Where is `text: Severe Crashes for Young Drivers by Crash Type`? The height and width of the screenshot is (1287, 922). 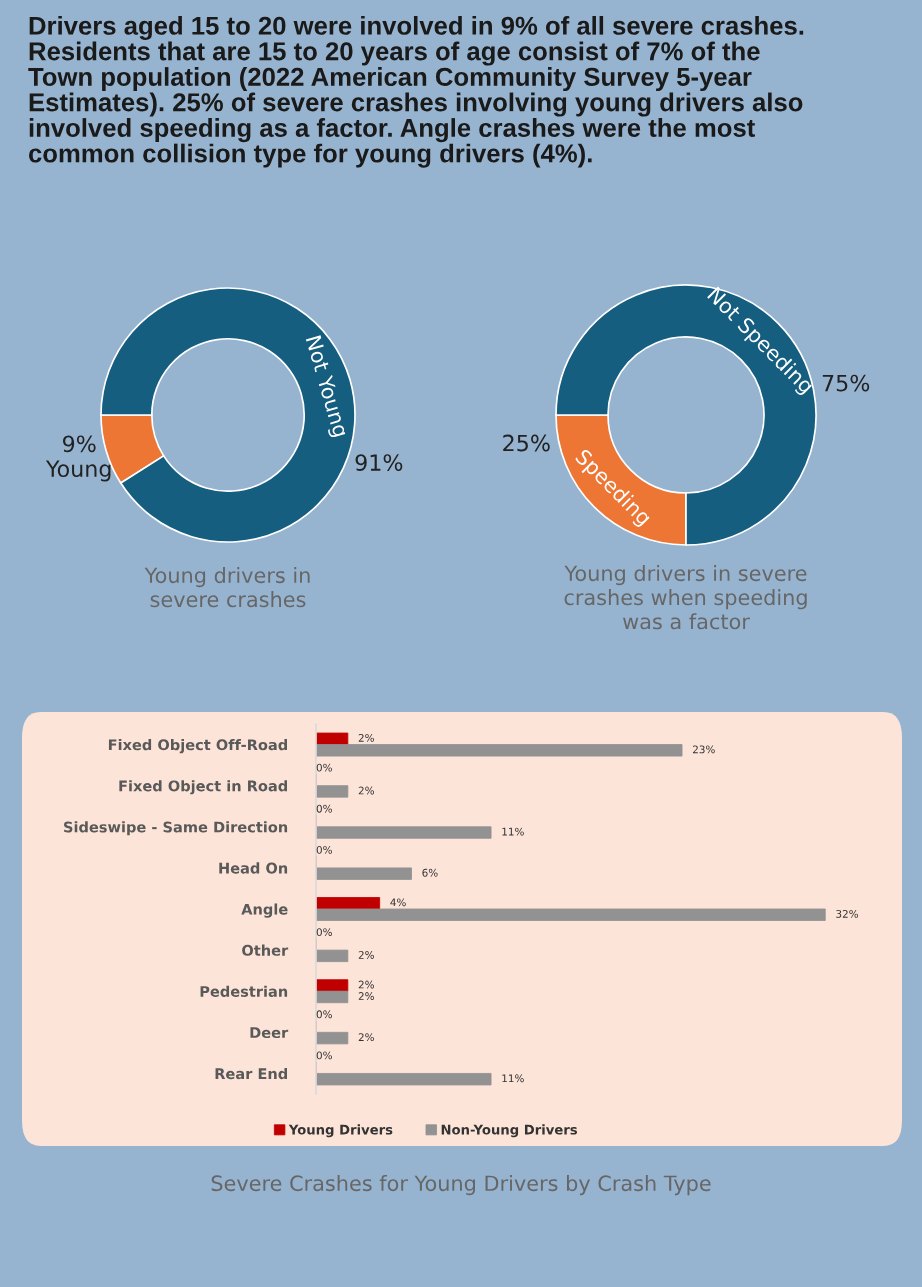 text: Severe Crashes for Young Drivers by Crash Type is located at coordinates (461, 1185).